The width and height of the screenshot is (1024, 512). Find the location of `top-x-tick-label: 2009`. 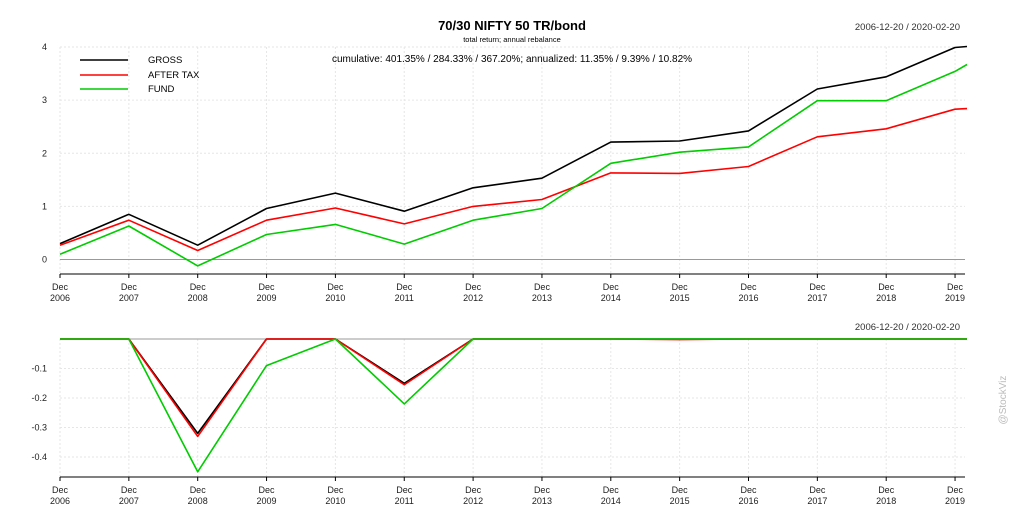

top-x-tick-label: 2009 is located at coordinates (267, 298).